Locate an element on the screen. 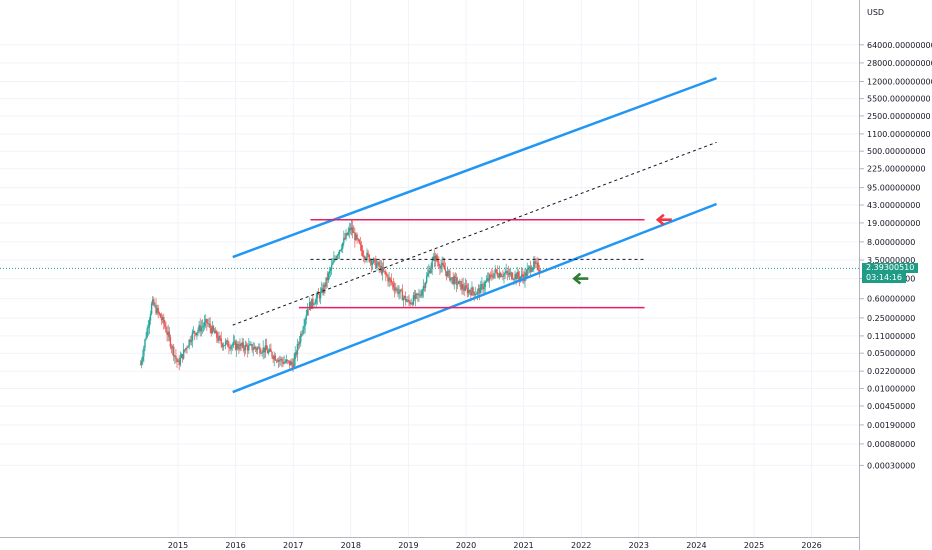 This screenshot has width=932, height=550. y-tick-label: 0.01000000 is located at coordinates (891, 388).